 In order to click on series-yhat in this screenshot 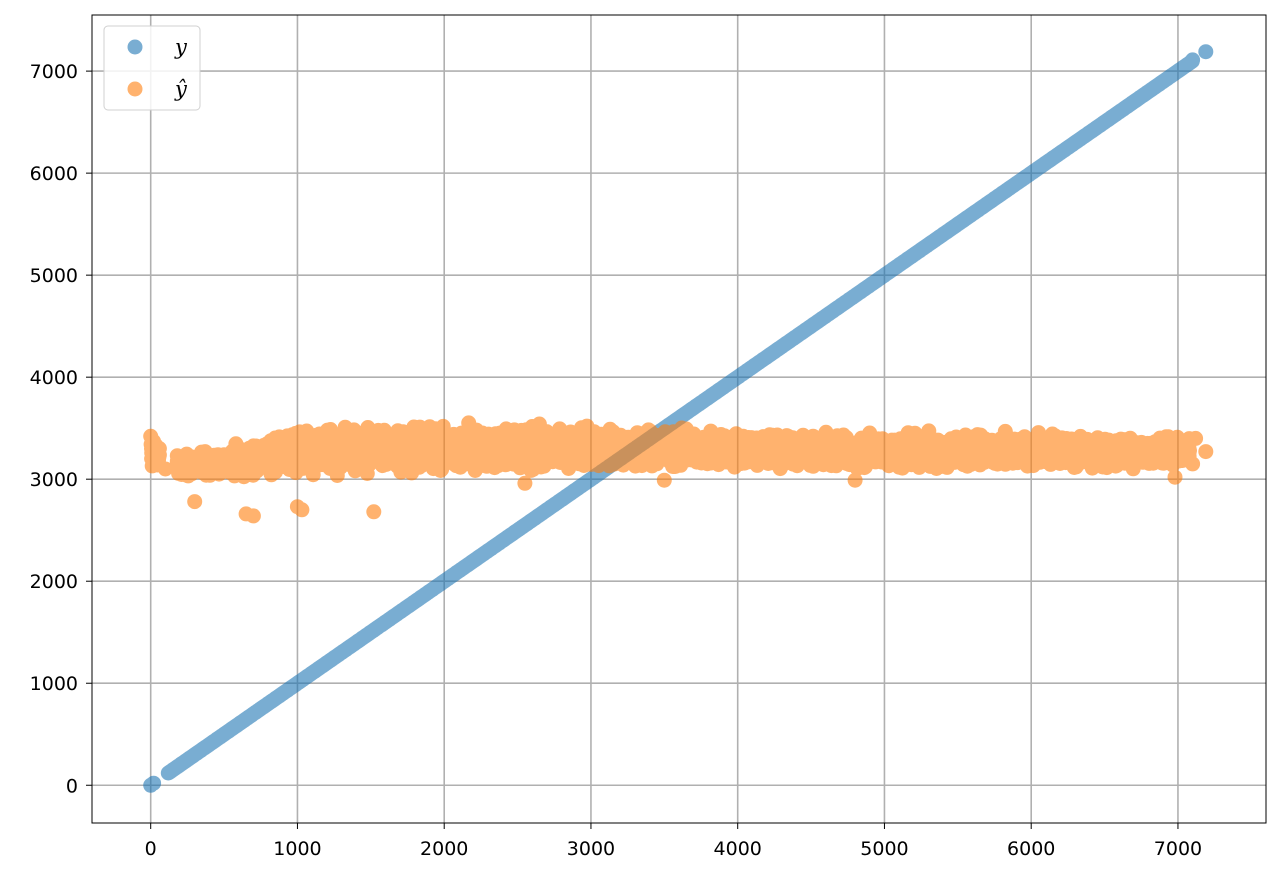, I will do `click(678, 469)`.